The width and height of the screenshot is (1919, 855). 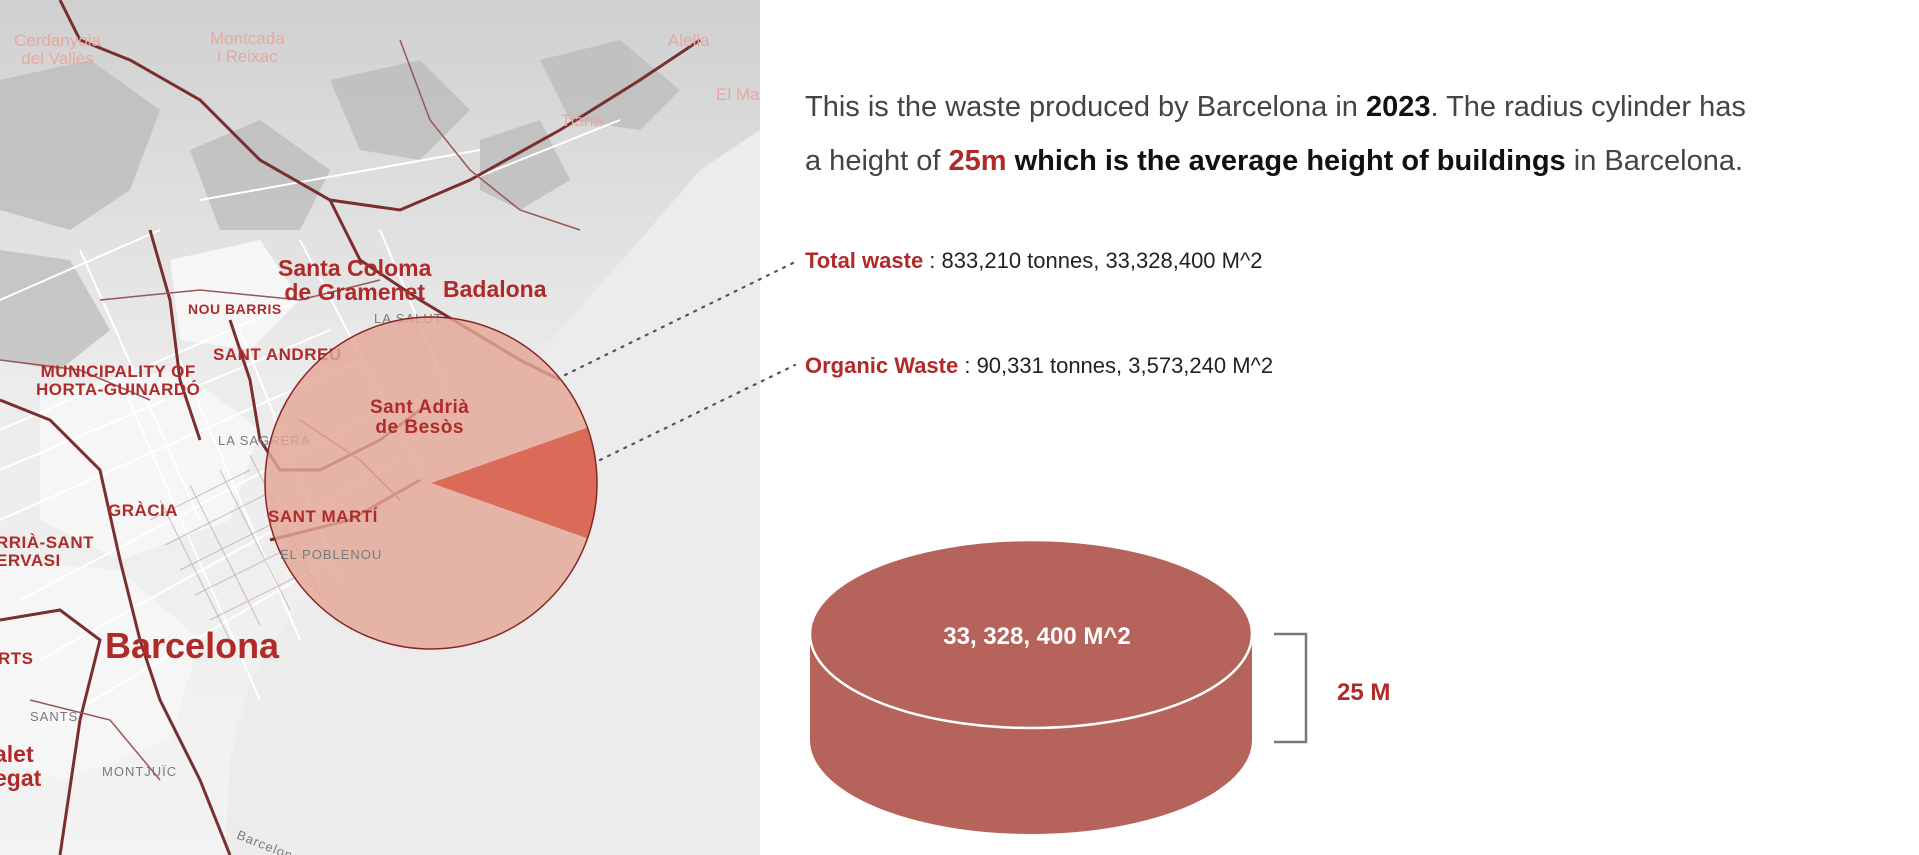 I want to click on height-bracket, so click(x=1291, y=688).